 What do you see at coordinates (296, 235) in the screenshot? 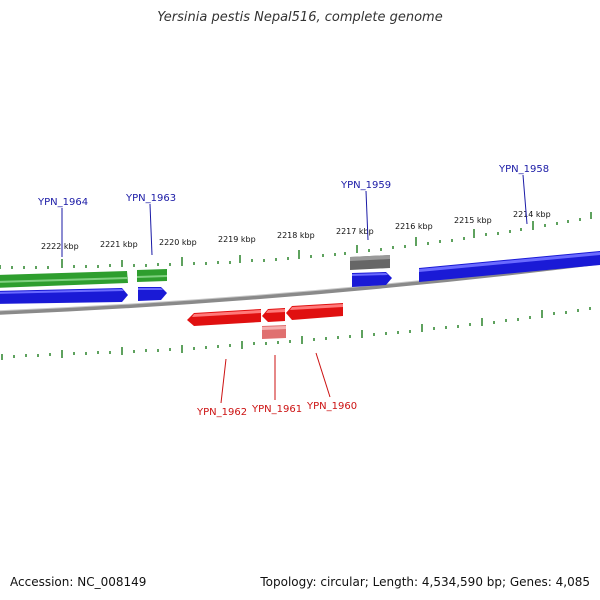
I see `kbp-label: 2218 kbp` at bounding box center [296, 235].